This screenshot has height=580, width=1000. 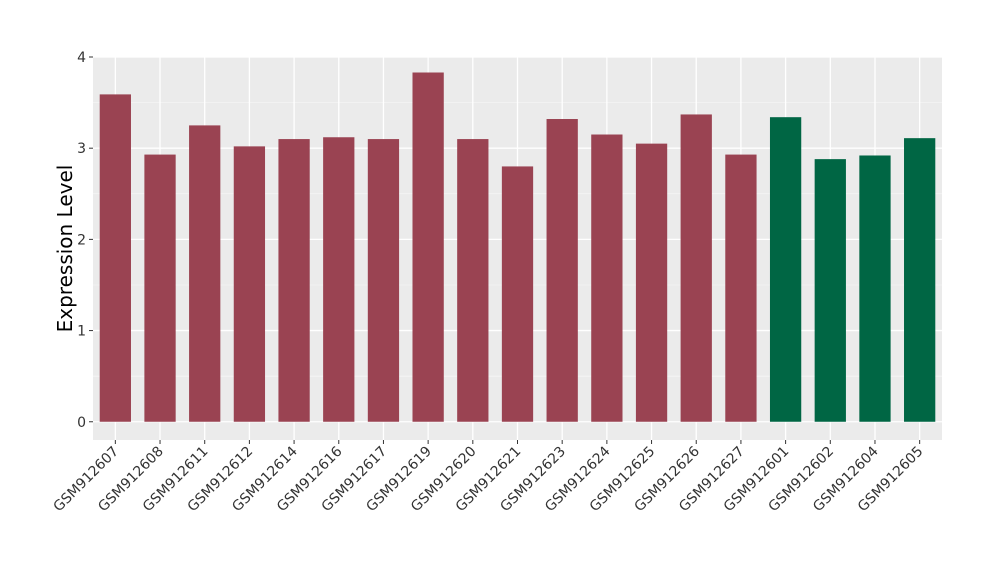 I want to click on y-tick-label: 0, so click(x=81, y=423).